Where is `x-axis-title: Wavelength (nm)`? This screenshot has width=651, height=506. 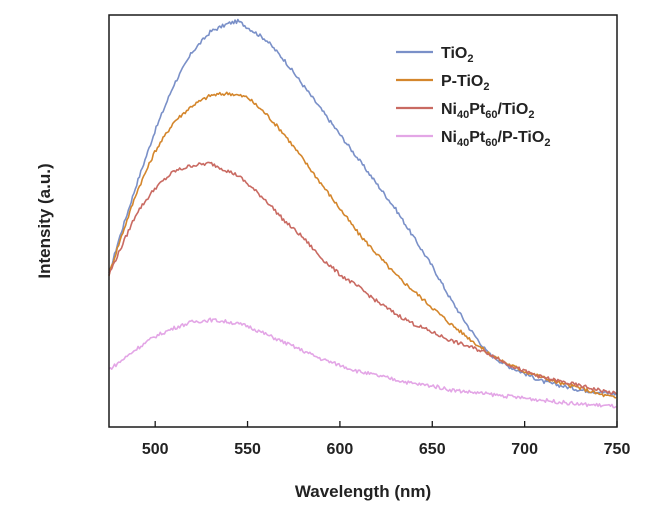
x-axis-title: Wavelength (nm) is located at coordinates (363, 491).